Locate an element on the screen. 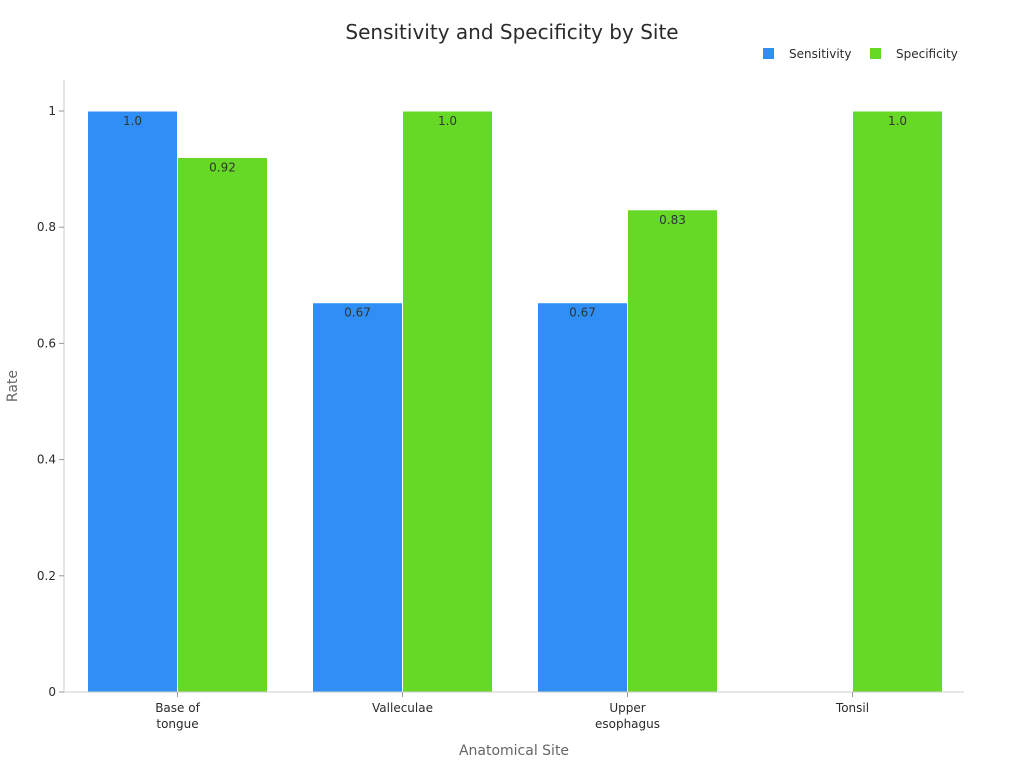 The width and height of the screenshot is (1024, 773). x-tick-label: Valleculae is located at coordinates (402, 708).